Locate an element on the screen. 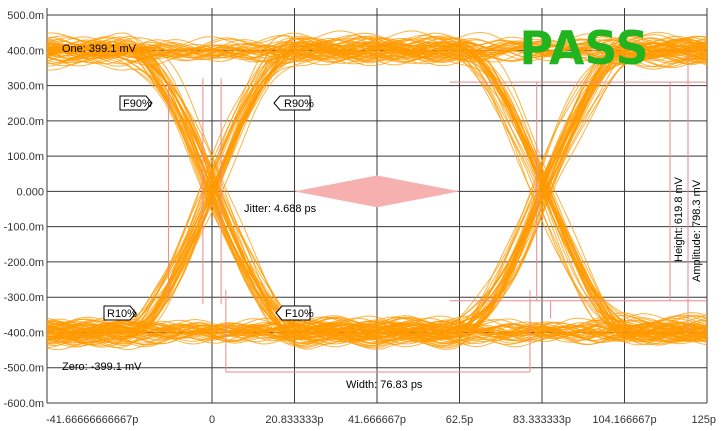  amplitude-label: Amplitude: 798.3 mV is located at coordinates (697, 230).